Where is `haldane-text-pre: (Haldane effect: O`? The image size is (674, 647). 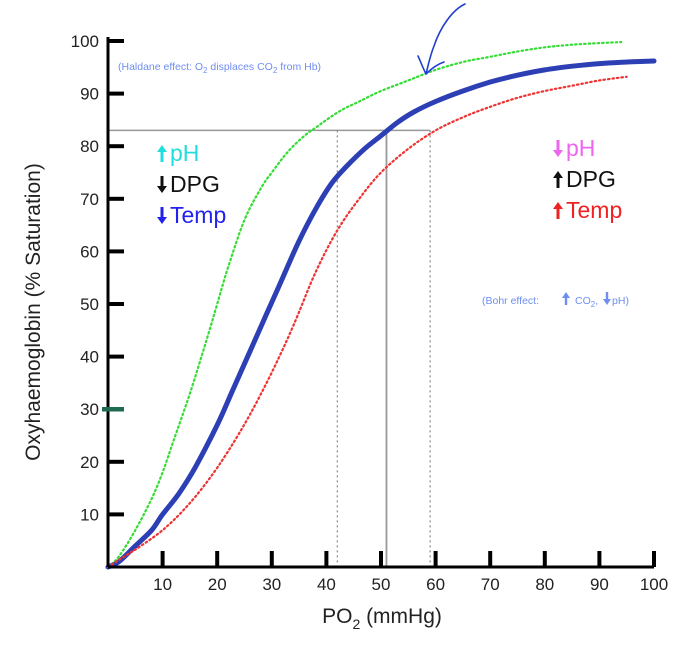
haldane-text-pre: (Haldane effect: O is located at coordinates (160, 67).